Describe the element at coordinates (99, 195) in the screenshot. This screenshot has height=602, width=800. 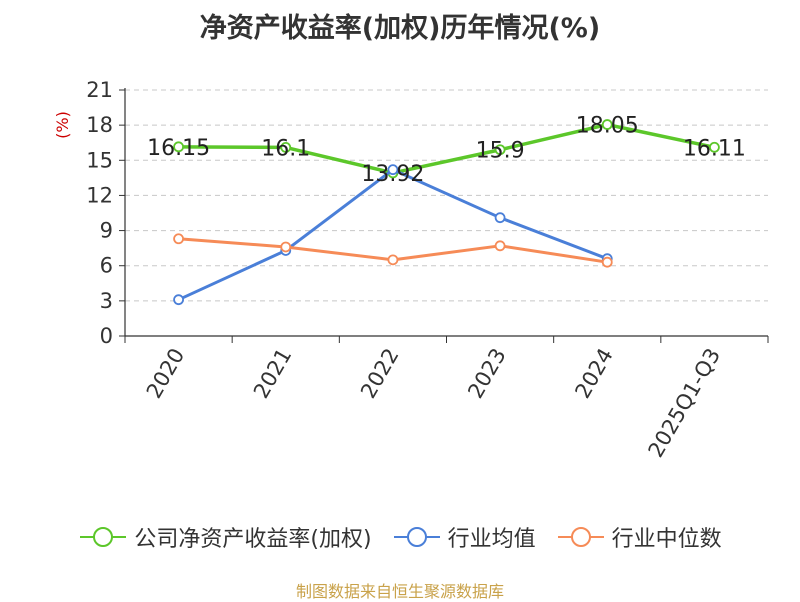
I see `y-tick-label: 12` at that location.